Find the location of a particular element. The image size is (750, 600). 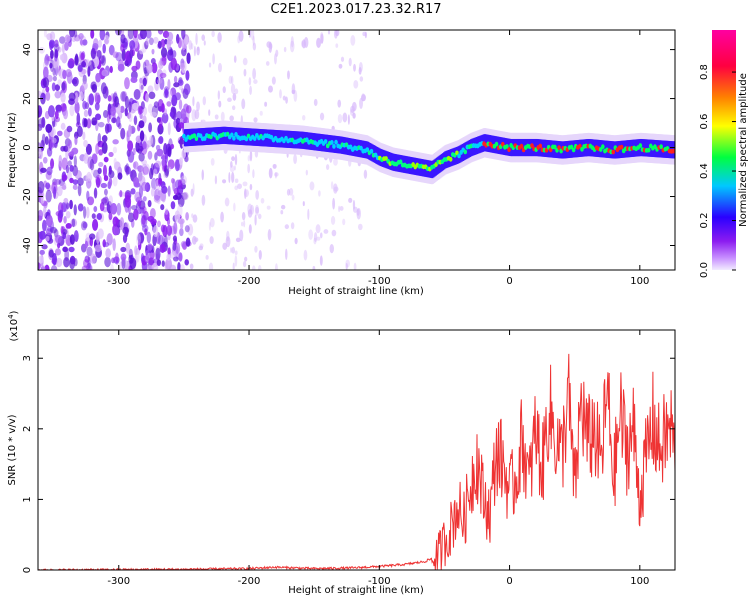

colorbar-tick-label: 0.2 is located at coordinates (704, 221).